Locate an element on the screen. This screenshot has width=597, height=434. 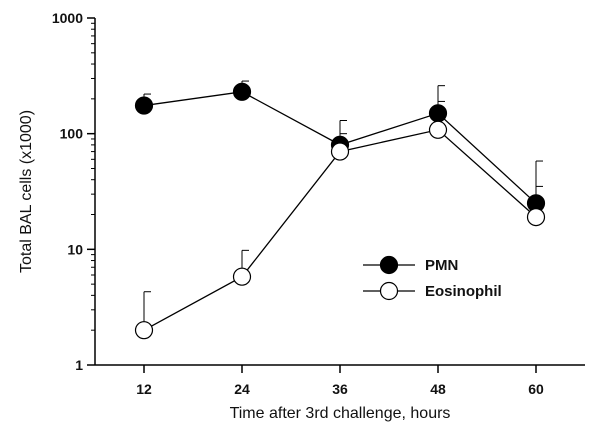
y-tick-label: 1 is located at coordinates (79, 365).